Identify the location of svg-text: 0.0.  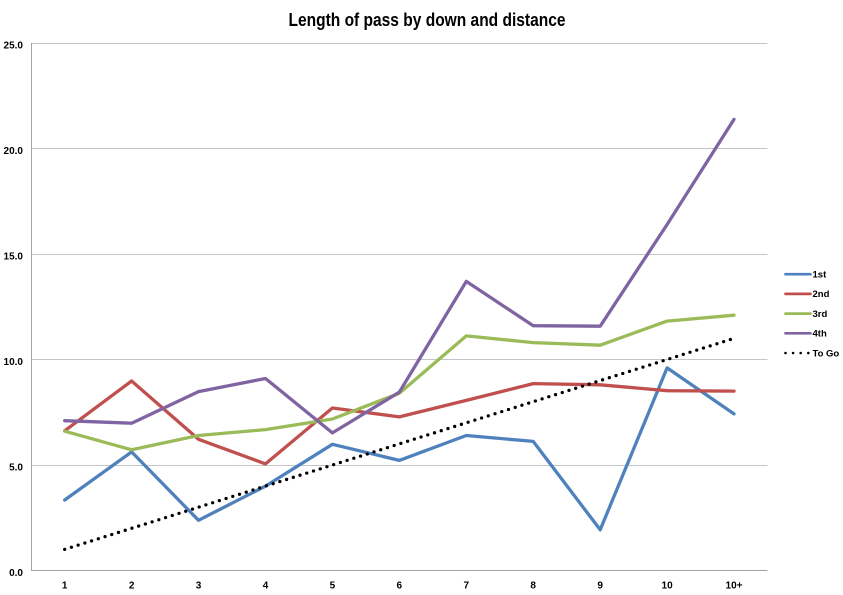
(16, 573).